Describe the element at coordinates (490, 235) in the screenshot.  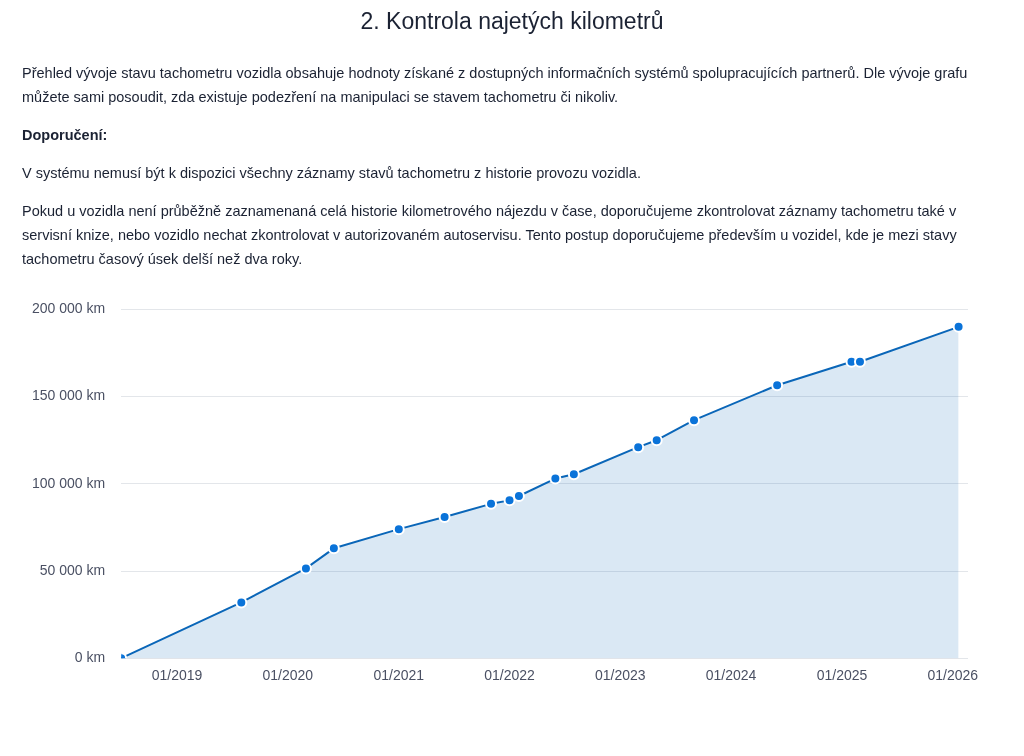
I see `text: Pokud u vozidla není průběžně zaznamenaná celá historie kilometrového nájezdu v čase, doporučujeme zkontrolovat záznamy tachometru také v servisní knize, nebo vozidlo nechat zkontrolovat v autorizovaném autoservisu. Tento postup doporučujeme především u vozidel, kde je mezi stavy tachometru časový úsek delší než dva roky.` at that location.